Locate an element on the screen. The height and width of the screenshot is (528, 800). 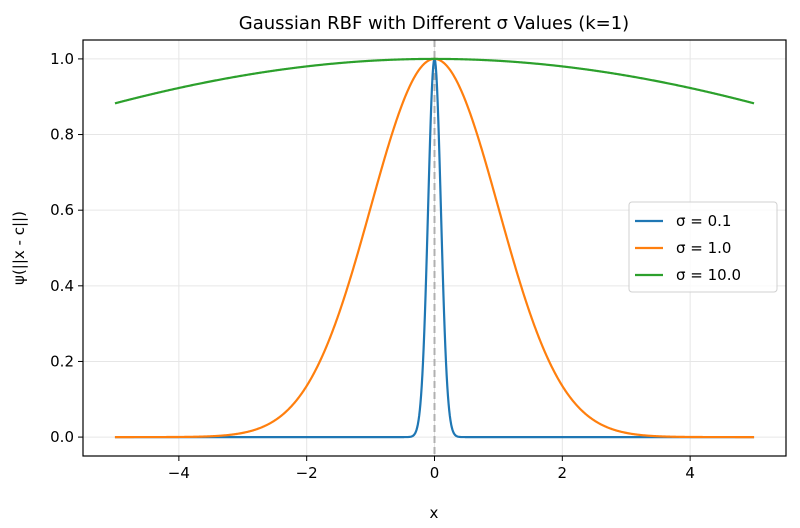
legend-label: σ = 1.0 is located at coordinates (703, 248).